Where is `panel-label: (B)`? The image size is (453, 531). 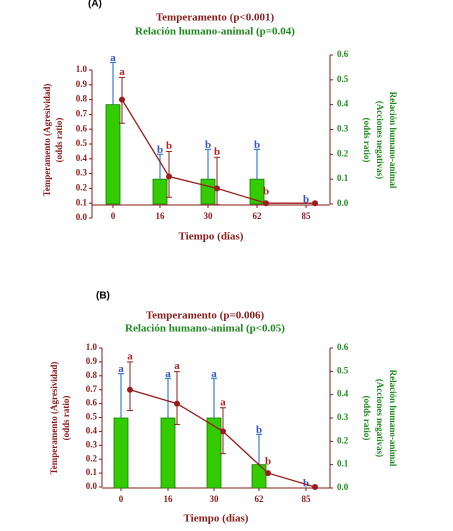 panel-label: (B) is located at coordinates (103, 296).